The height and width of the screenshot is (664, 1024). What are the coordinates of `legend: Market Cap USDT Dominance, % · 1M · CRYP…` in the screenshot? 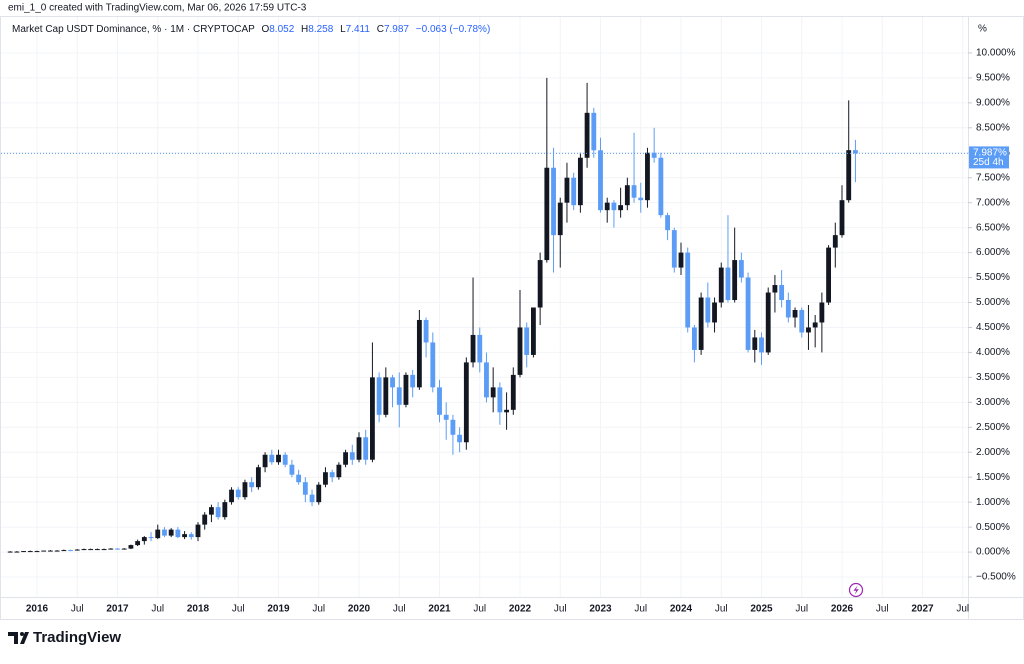 It's located at (251, 29).